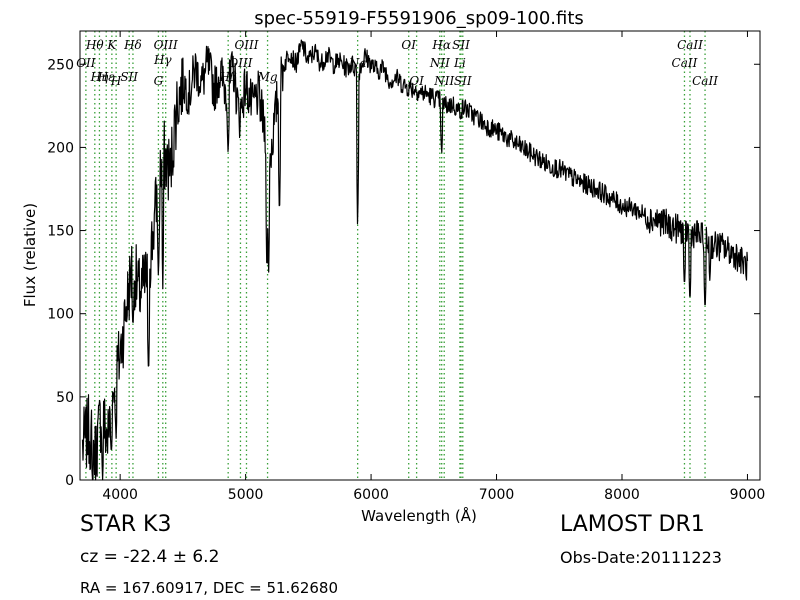 This screenshot has height=600, width=800. Describe the element at coordinates (150, 557) in the screenshot. I see `redshift-label: cz = -22.4 ± 6.2` at that location.